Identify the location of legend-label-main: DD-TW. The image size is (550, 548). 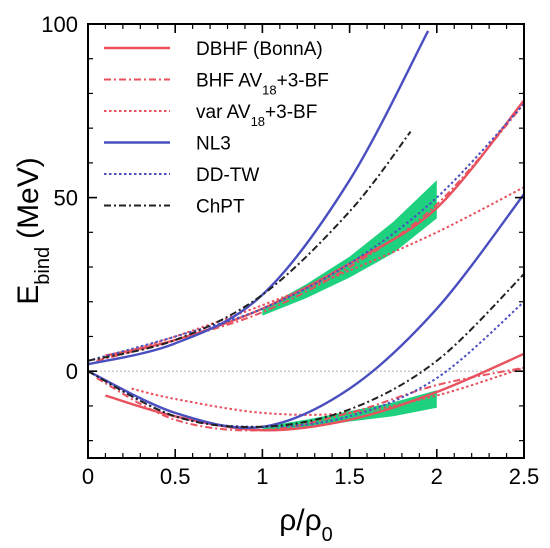
(227, 175).